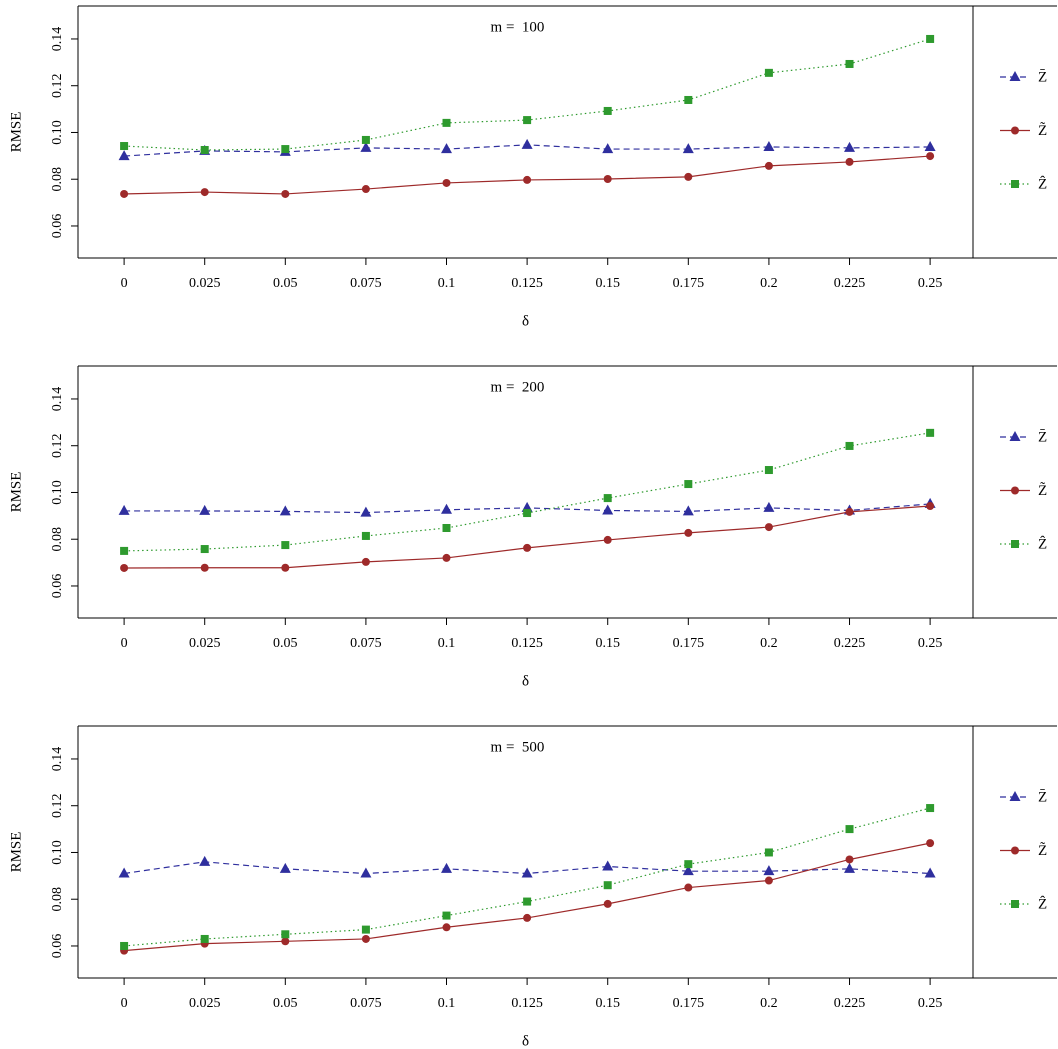  I want to click on panel-title: m = 500, so click(518, 747).